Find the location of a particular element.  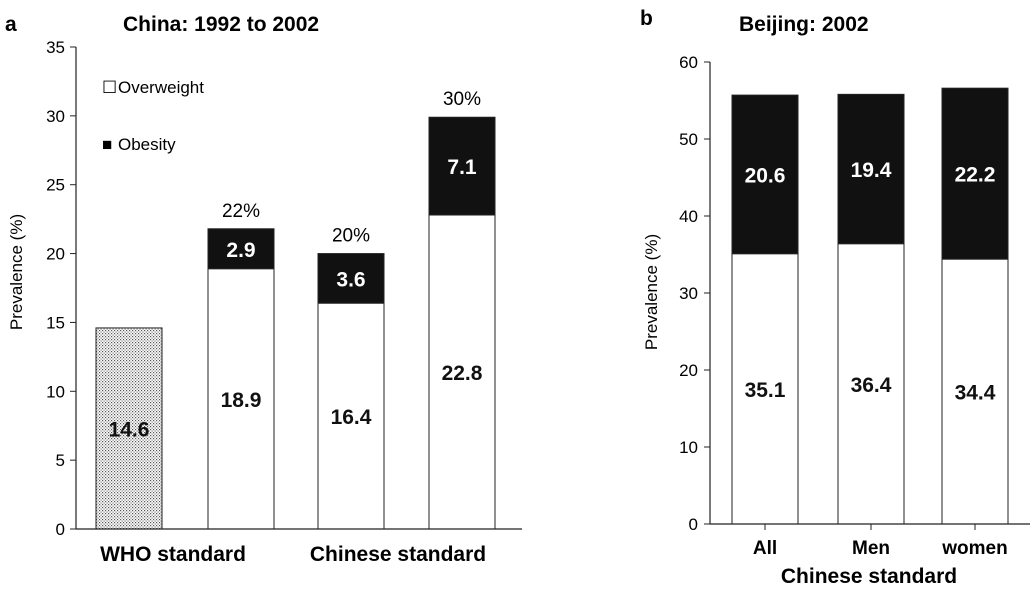

panel-a-title: China: 1992 to 2002 is located at coordinates (221, 24).